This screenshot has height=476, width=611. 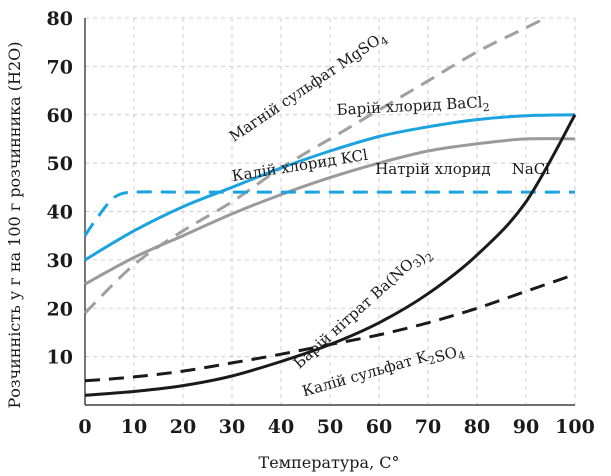 What do you see at coordinates (60, 309) in the screenshot?
I see `y-tick-label: 20` at bounding box center [60, 309].